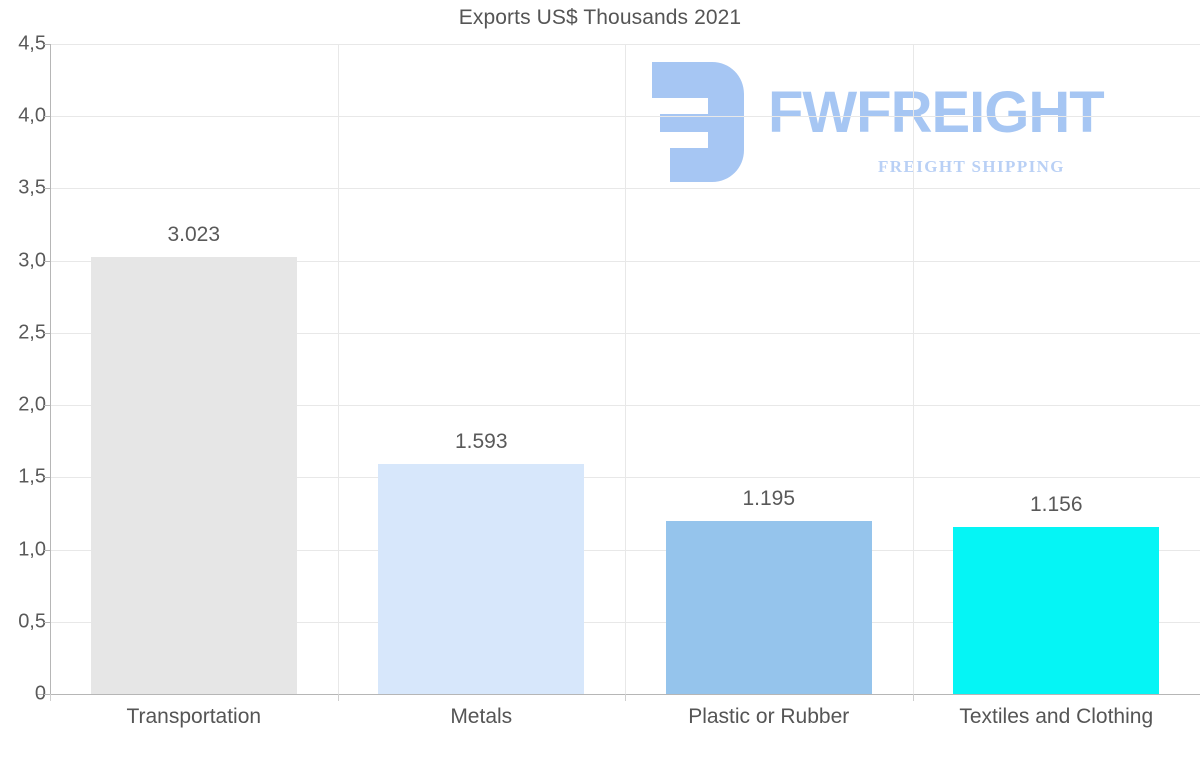 This screenshot has height=763, width=1200. What do you see at coordinates (32, 404) in the screenshot?
I see `y-axis-tick-label: 2,0` at bounding box center [32, 404].